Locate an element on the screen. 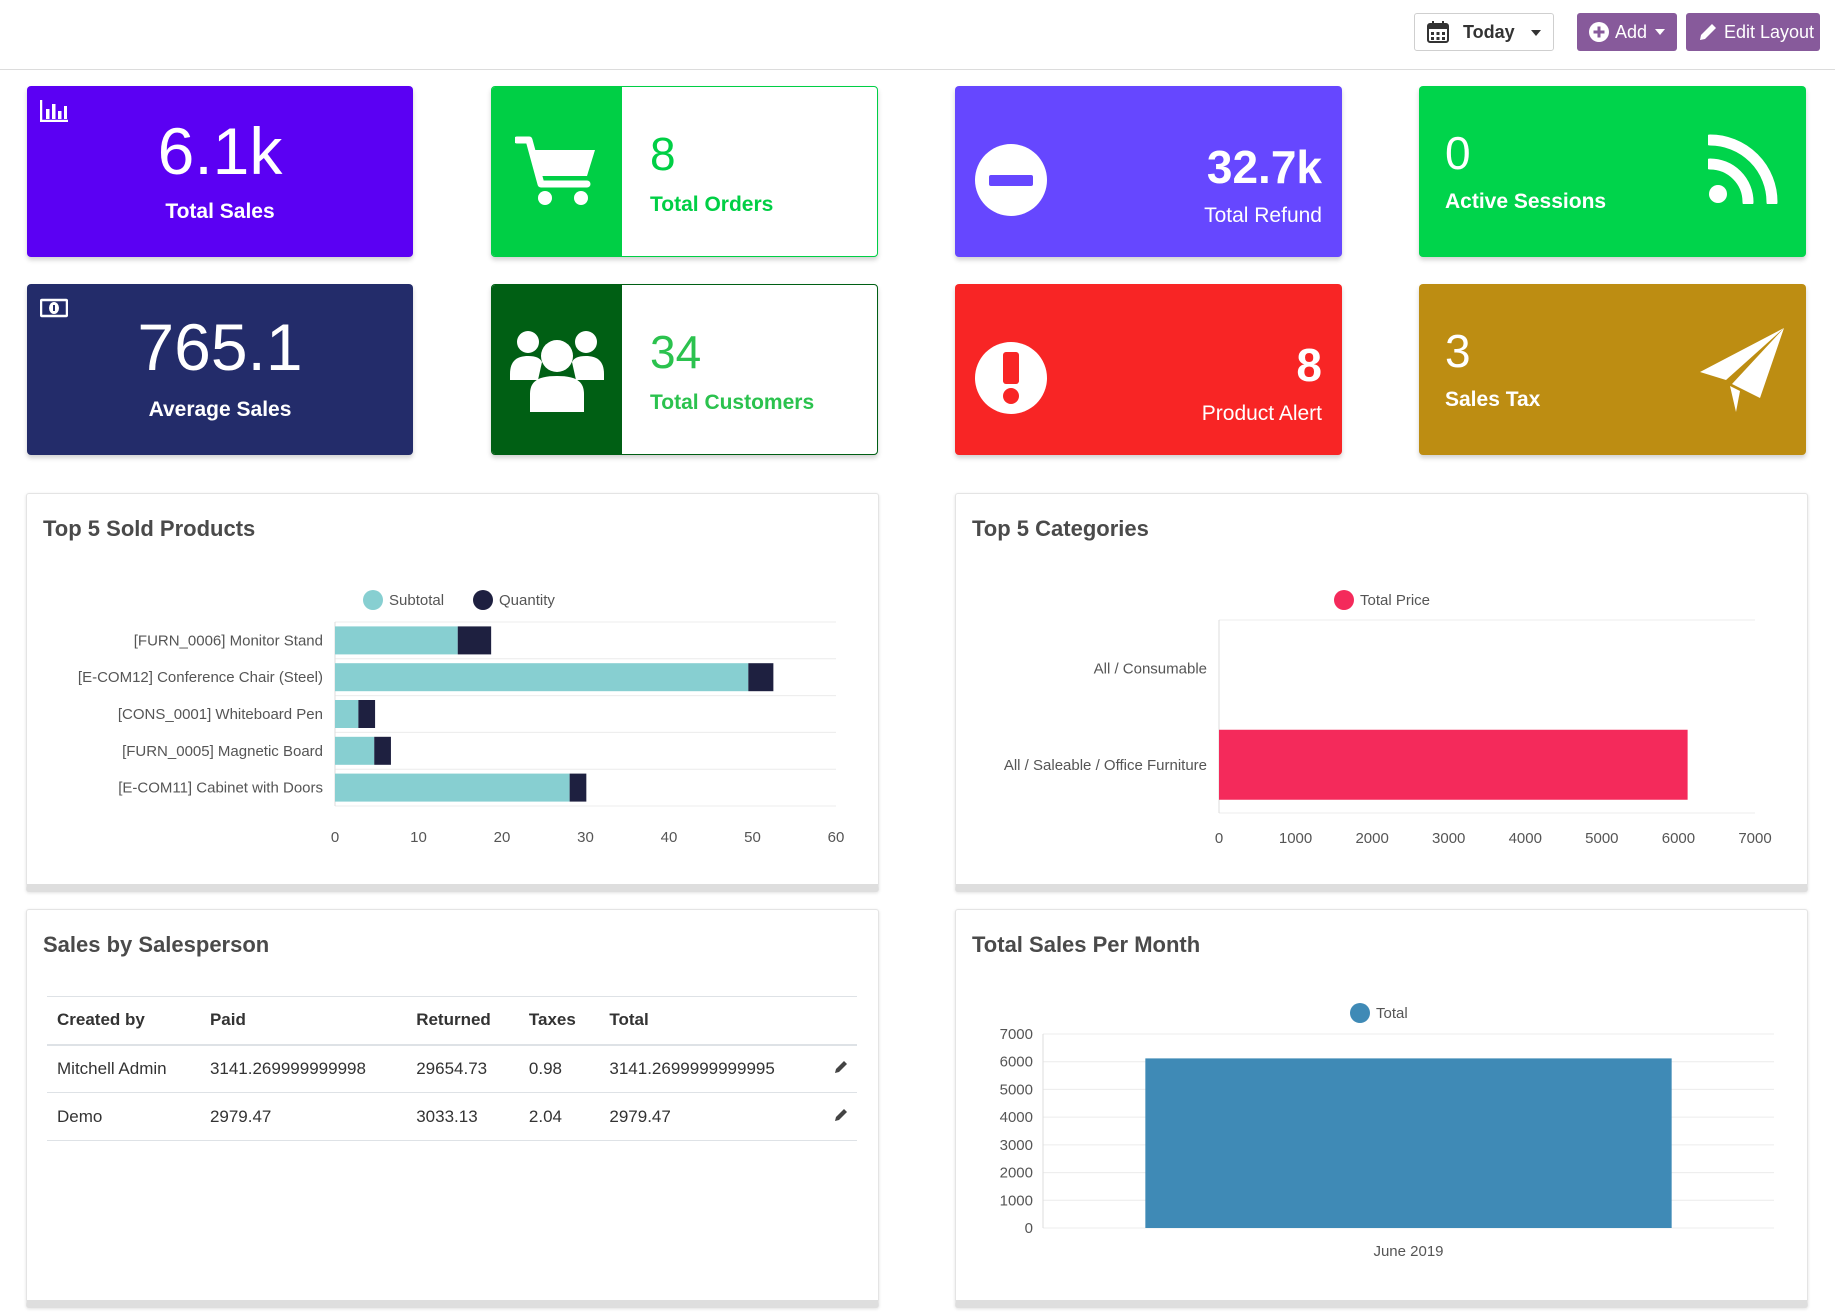 The width and height of the screenshot is (1835, 1313). top-toolbar: Today Add Edit Layout is located at coordinates (917, 35).